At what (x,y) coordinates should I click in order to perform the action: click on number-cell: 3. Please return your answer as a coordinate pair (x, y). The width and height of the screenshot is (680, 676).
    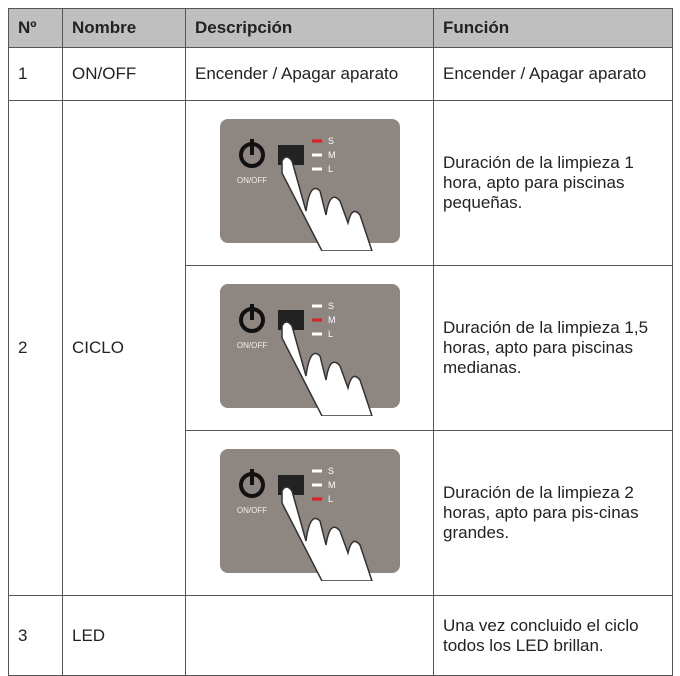
    Looking at the image, I should click on (35, 635).